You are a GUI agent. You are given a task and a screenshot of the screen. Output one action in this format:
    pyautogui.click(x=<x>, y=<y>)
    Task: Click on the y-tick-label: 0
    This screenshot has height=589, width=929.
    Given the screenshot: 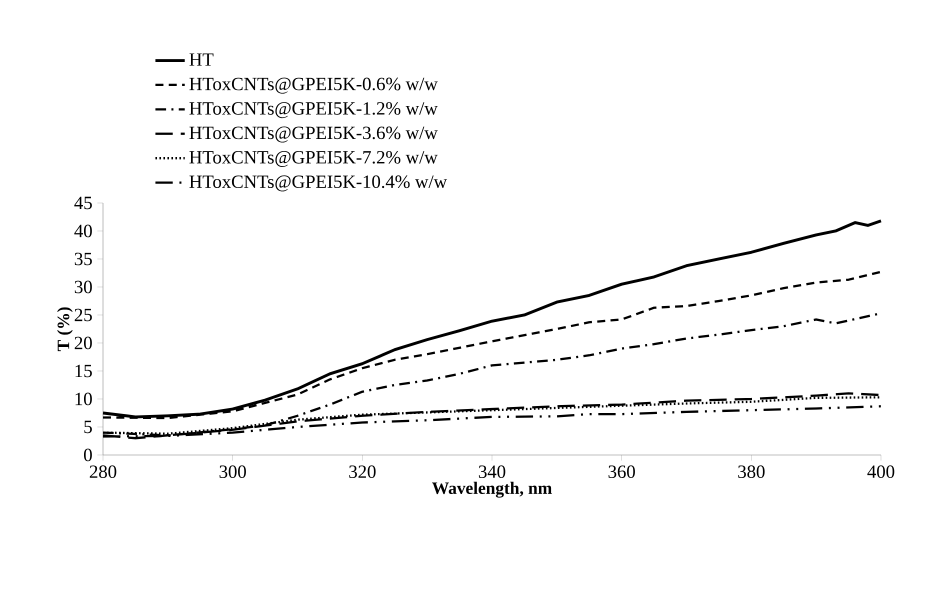 What is the action you would take?
    pyautogui.click(x=88, y=455)
    